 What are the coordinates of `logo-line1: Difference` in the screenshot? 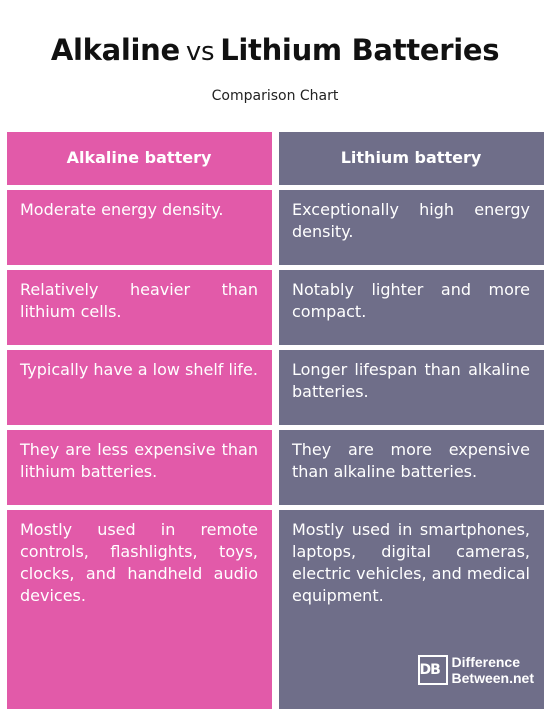 It's located at (485, 662).